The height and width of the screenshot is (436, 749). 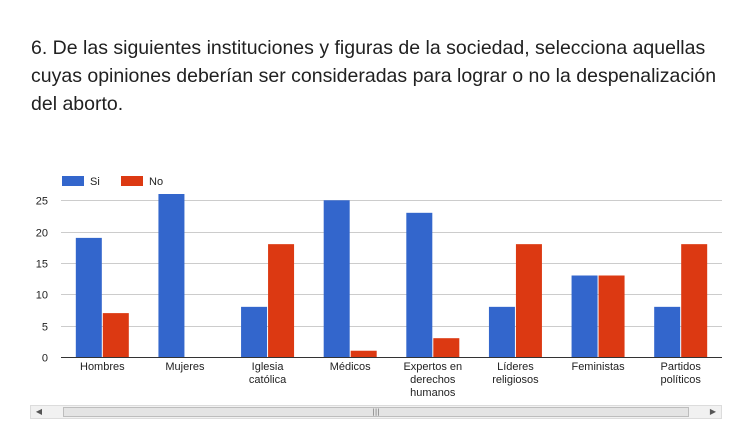 What do you see at coordinates (42, 202) in the screenshot?
I see `y-tick-label: 25` at bounding box center [42, 202].